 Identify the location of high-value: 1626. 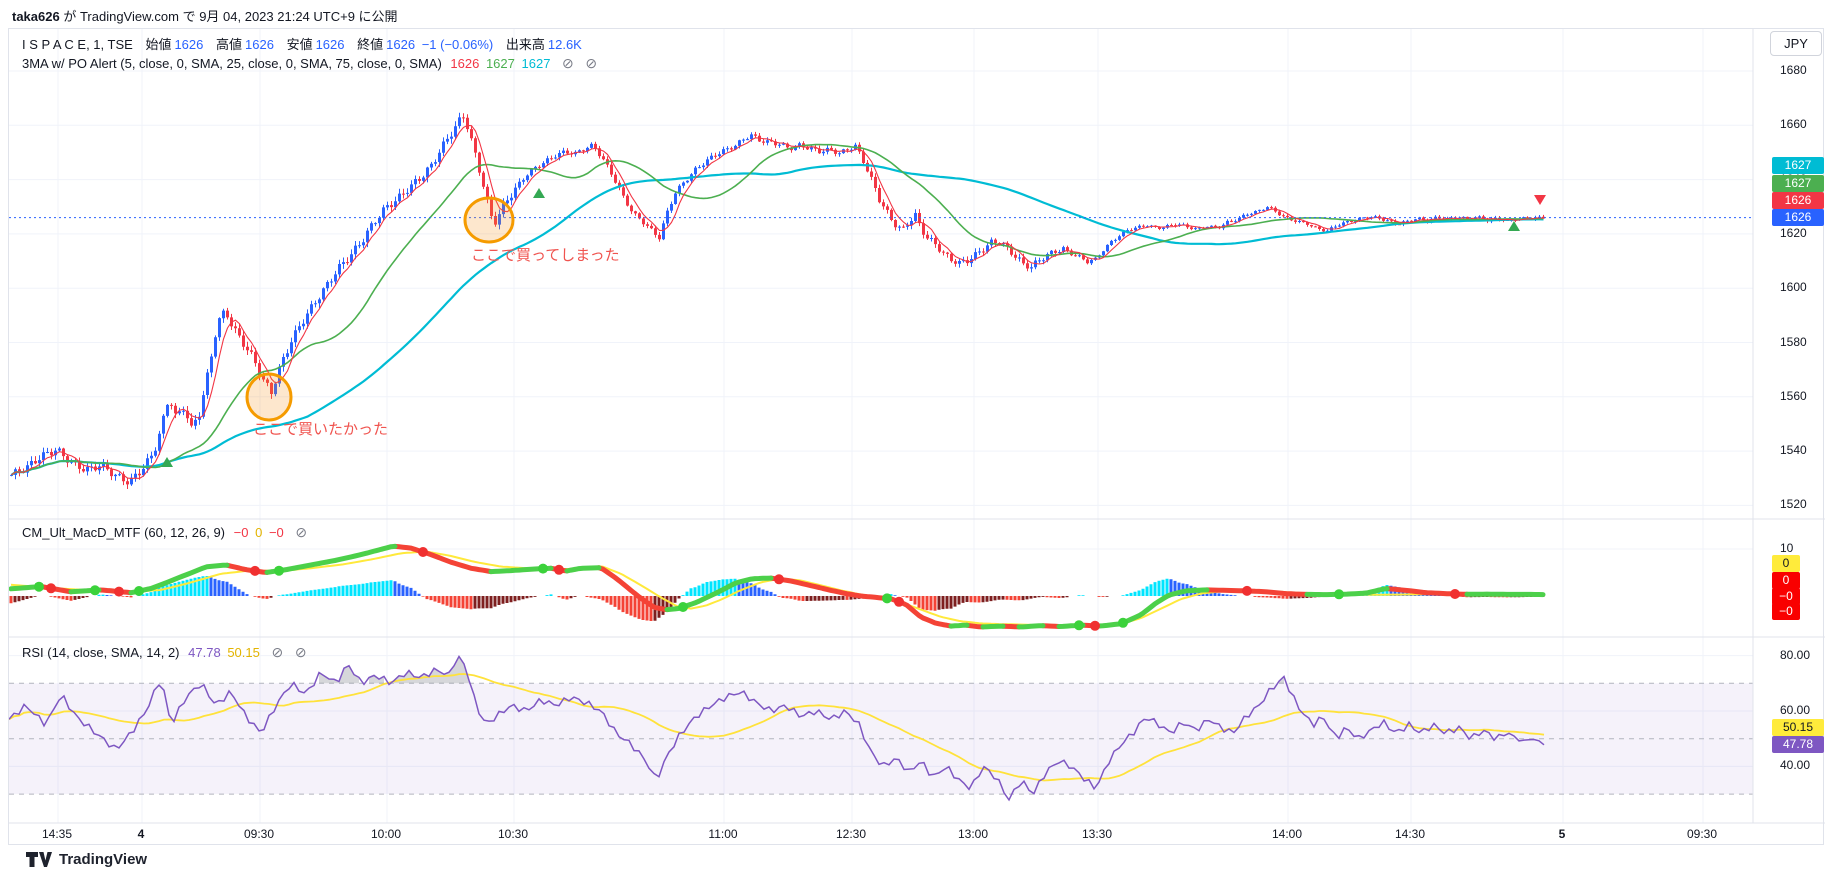
(259, 44).